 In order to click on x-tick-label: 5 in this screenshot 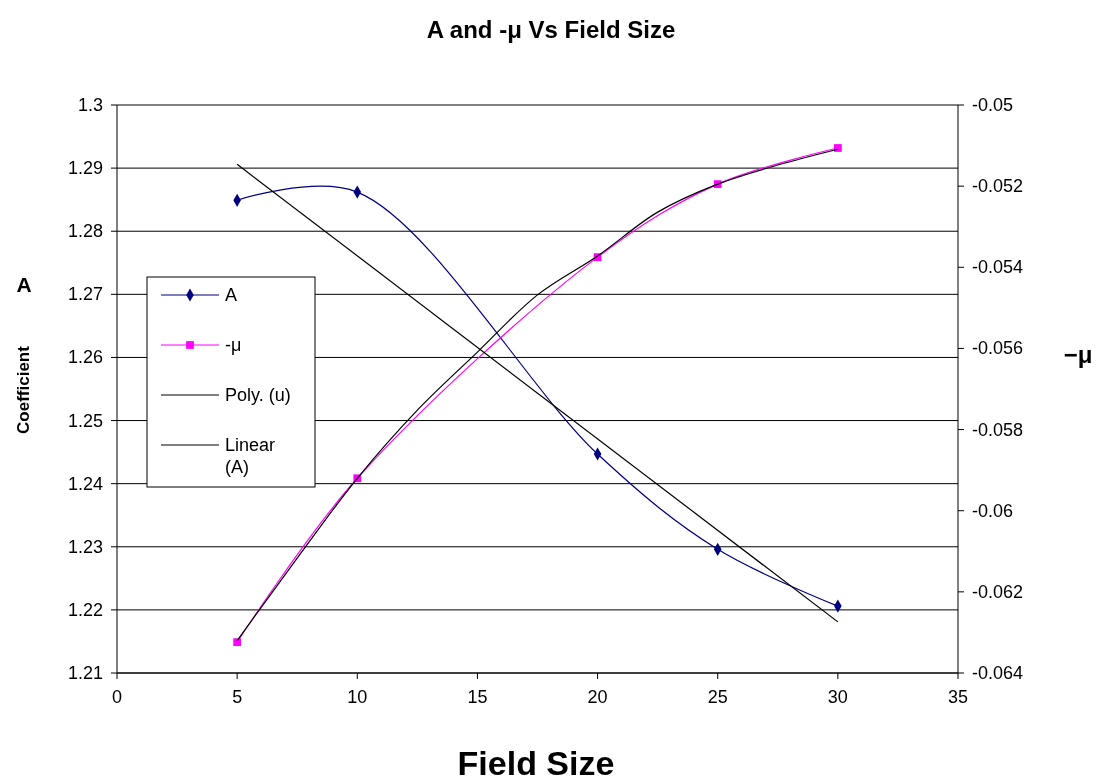, I will do `click(237, 697)`.